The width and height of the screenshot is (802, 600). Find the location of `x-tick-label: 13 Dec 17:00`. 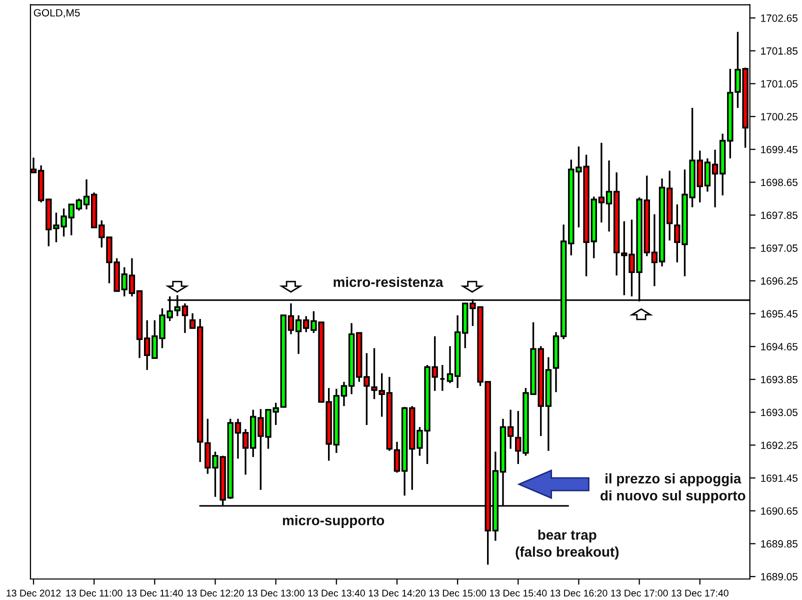

x-tick-label: 13 Dec 17:00 is located at coordinates (639, 593).